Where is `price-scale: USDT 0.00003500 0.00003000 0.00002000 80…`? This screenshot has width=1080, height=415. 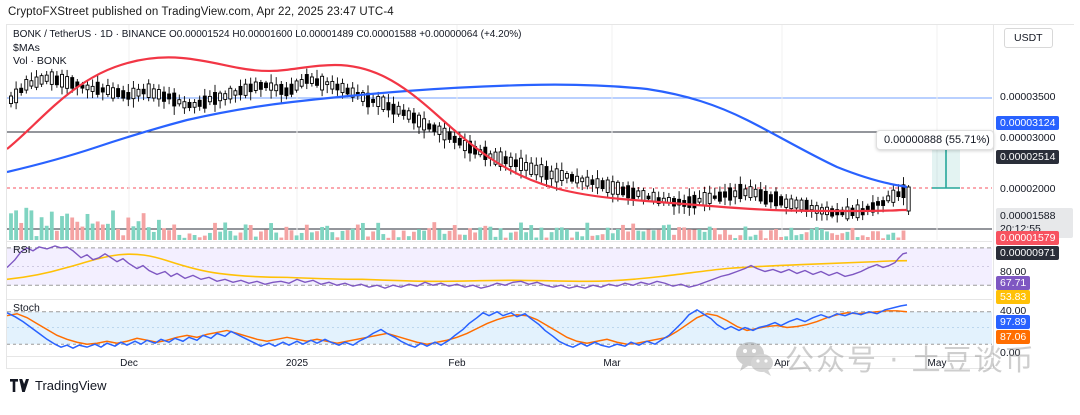 price-scale: USDT 0.00003500 0.00003000 0.00002000 80… is located at coordinates (1033, 197).